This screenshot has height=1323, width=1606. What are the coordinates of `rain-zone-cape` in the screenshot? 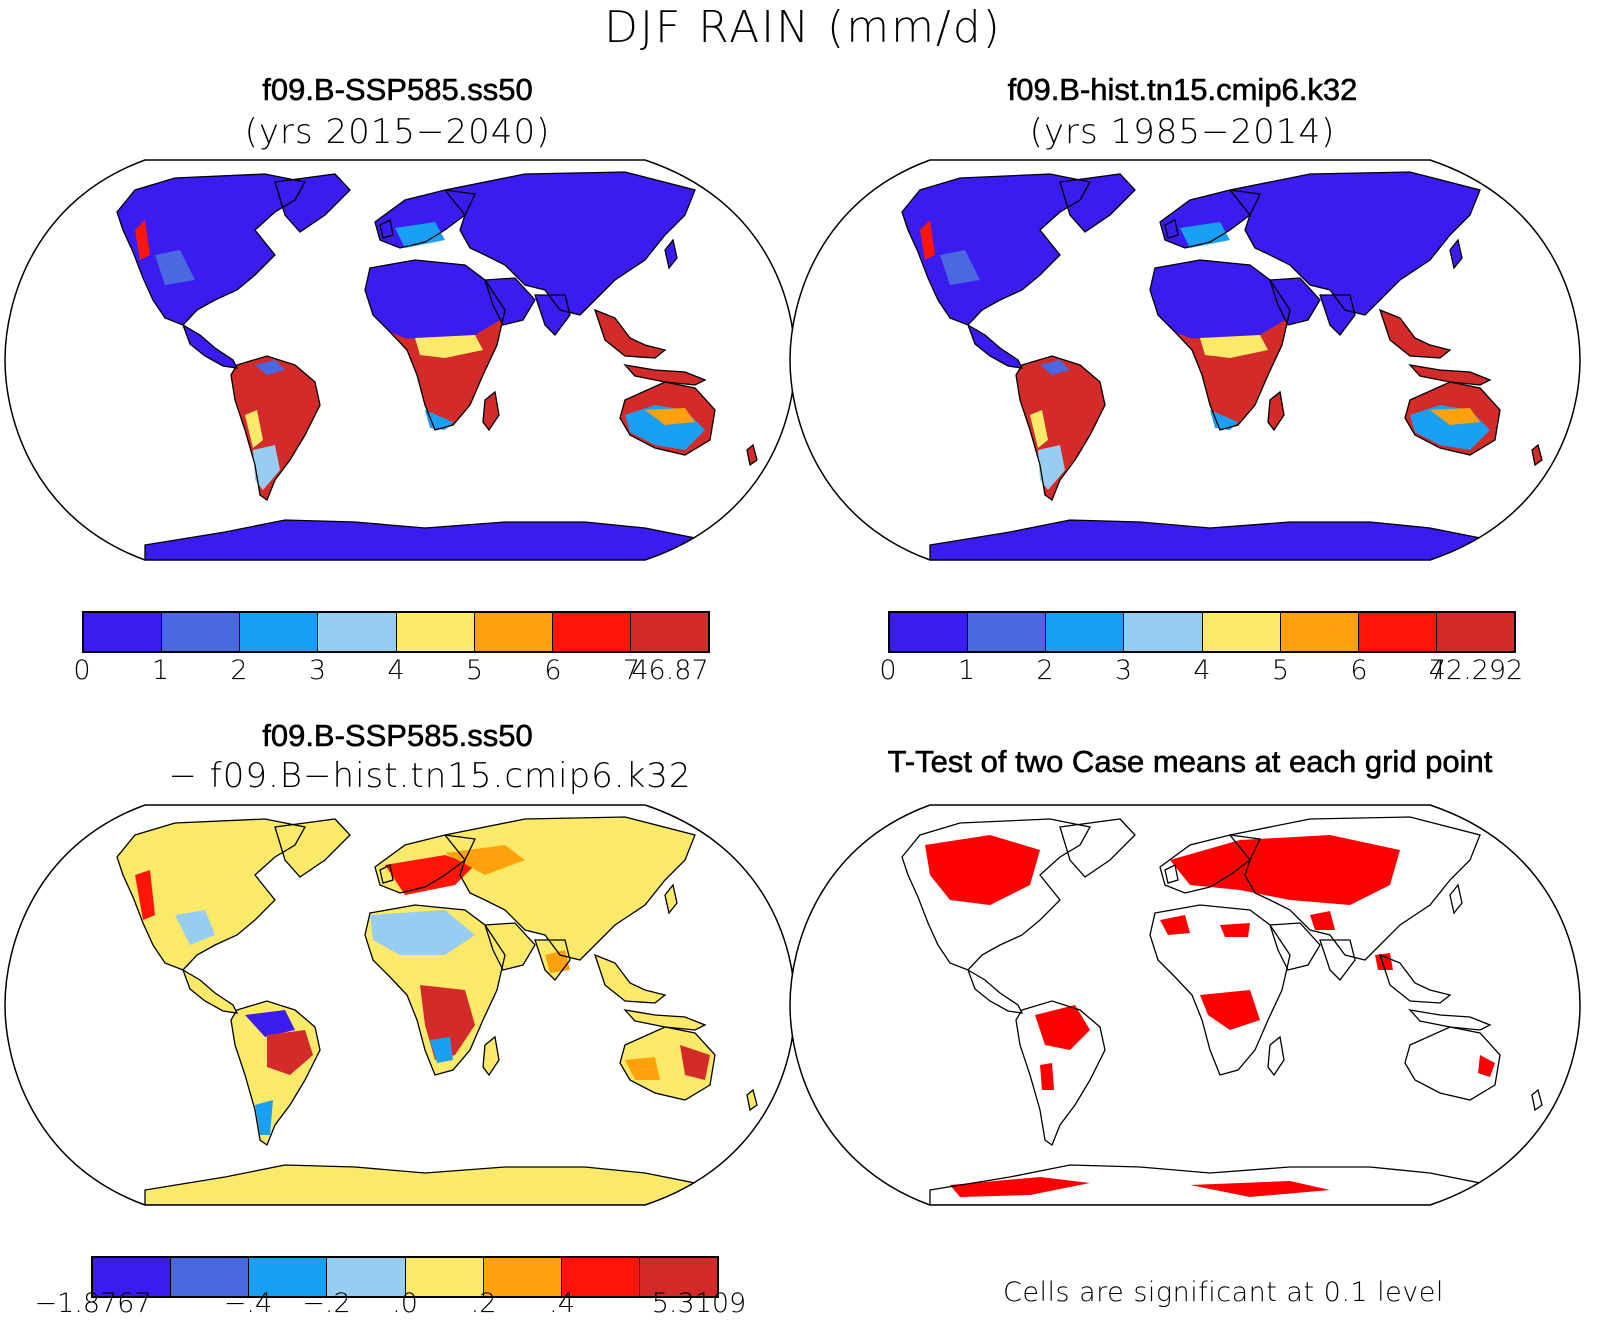 It's located at (1224, 420).